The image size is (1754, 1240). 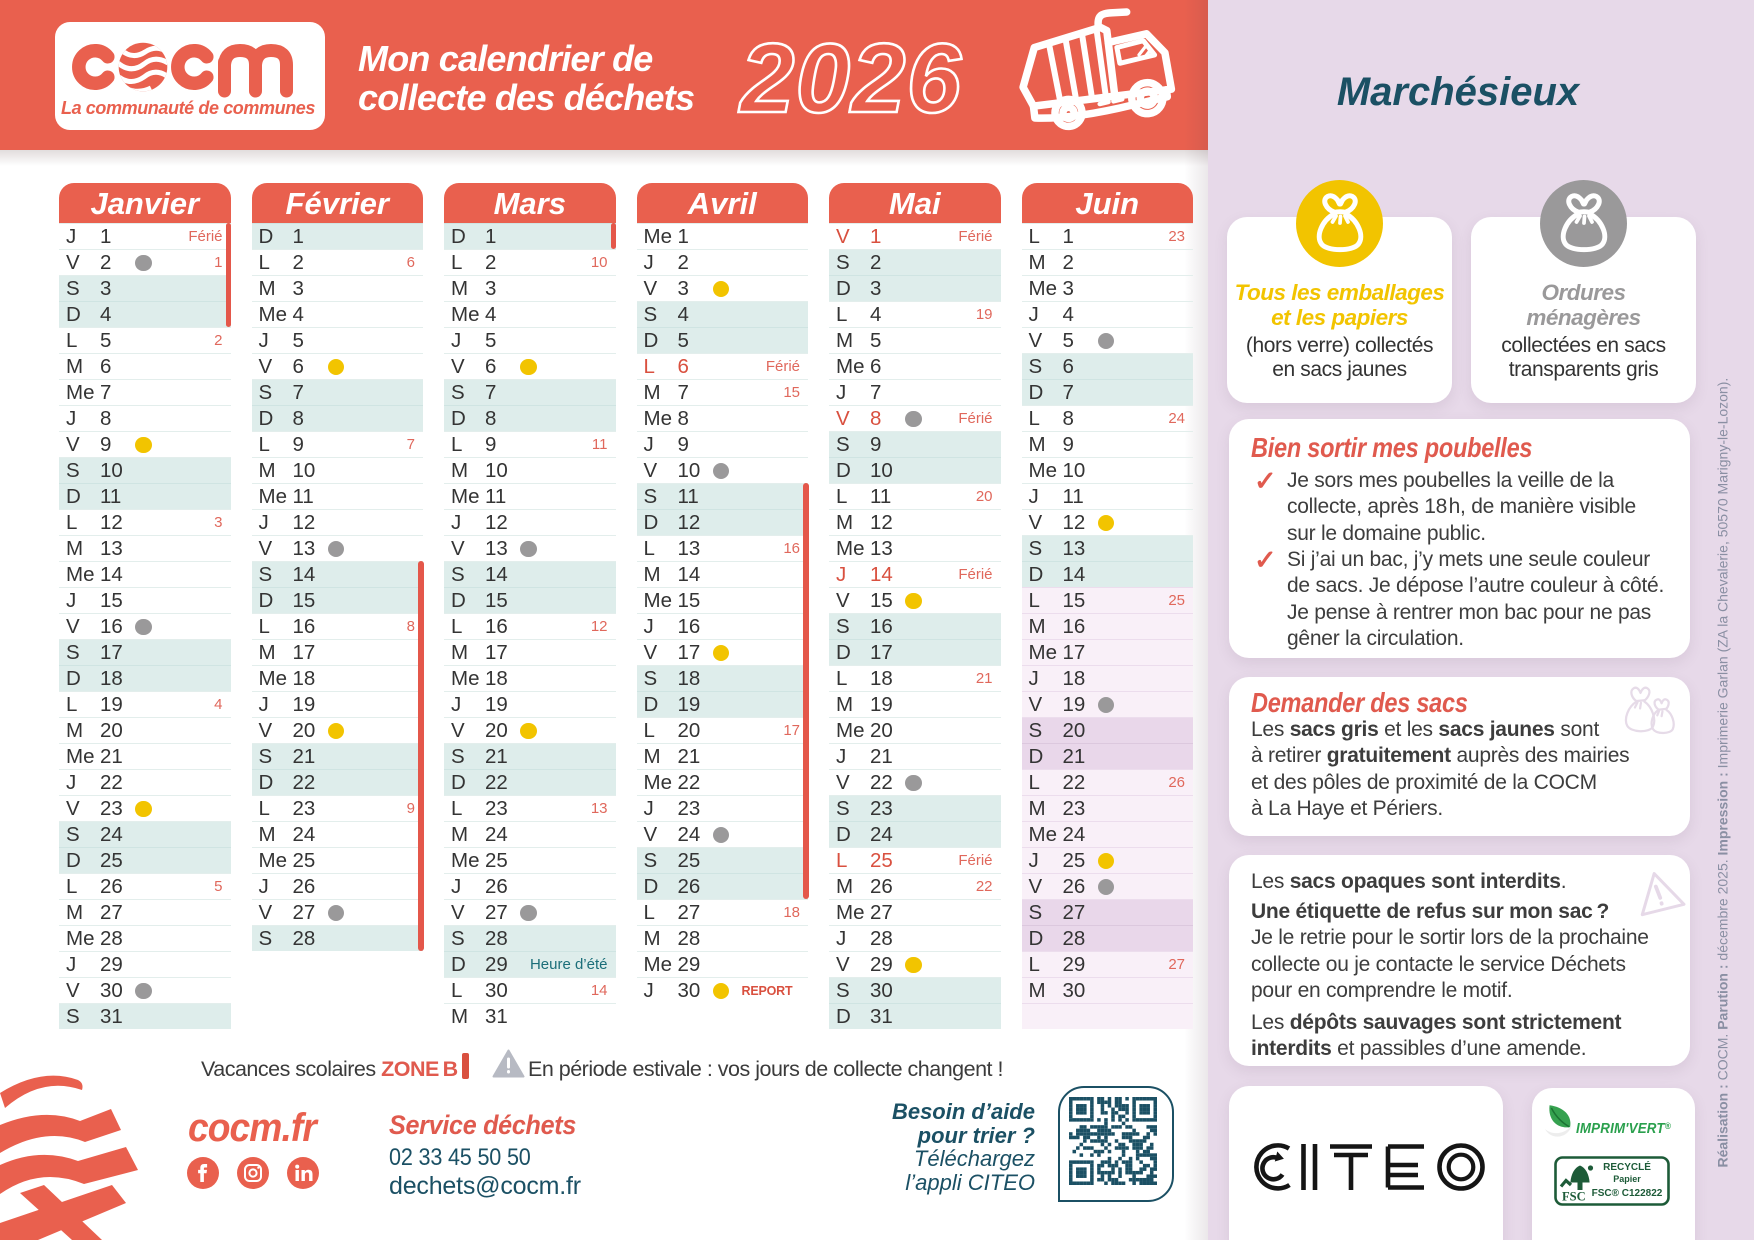 What do you see at coordinates (1627, 1166) in the screenshot?
I see `svg-text: RECYCLÉ` at bounding box center [1627, 1166].